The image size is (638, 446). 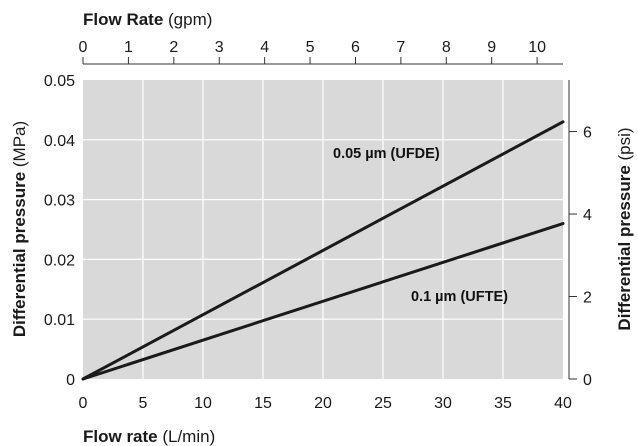 What do you see at coordinates (563, 403) in the screenshot?
I see `bottom-axis-tick-label: 40` at bounding box center [563, 403].